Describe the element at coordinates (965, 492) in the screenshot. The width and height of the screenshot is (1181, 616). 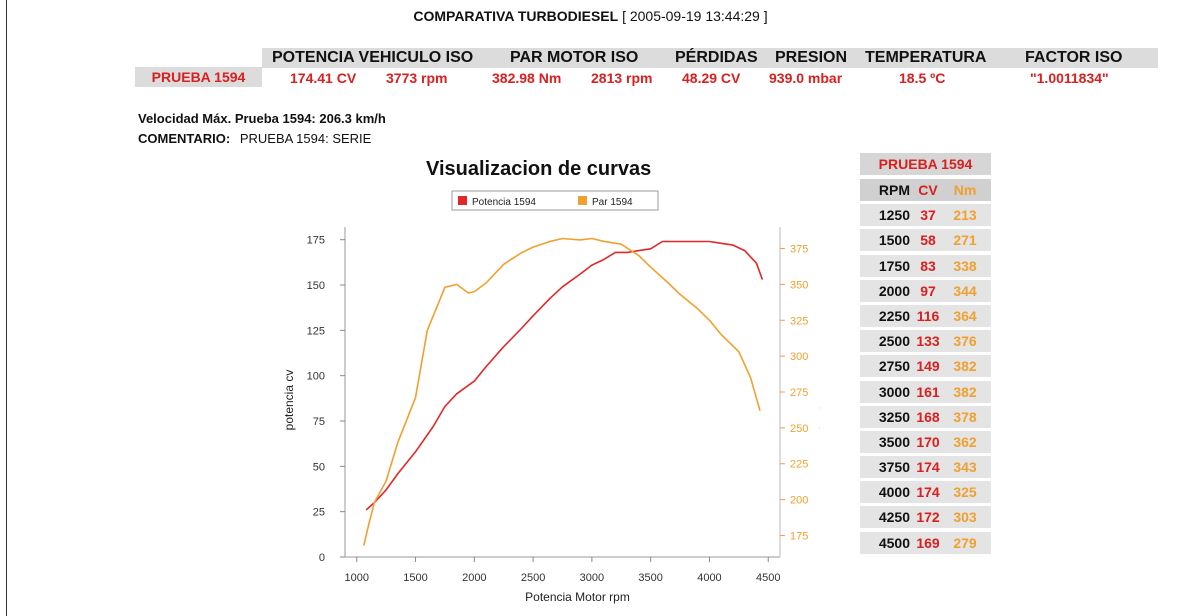
I see `nm-cell: 325` at that location.